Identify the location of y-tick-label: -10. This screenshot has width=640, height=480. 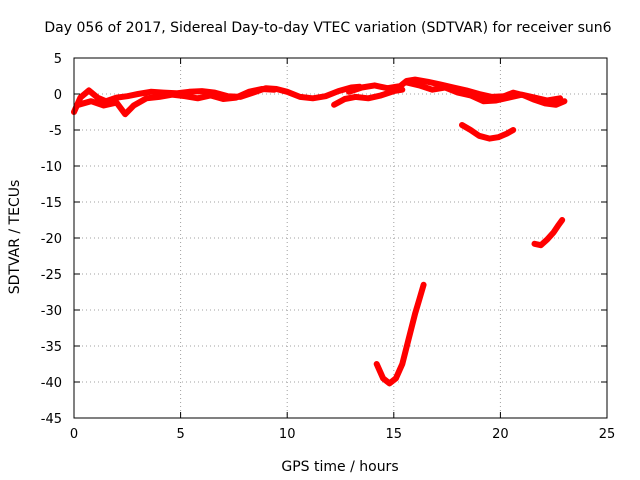
(51, 167).